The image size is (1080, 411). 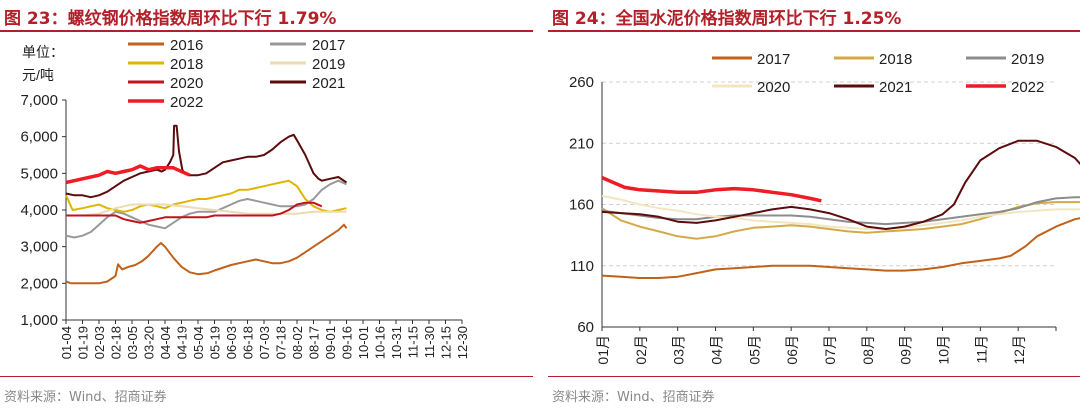 I want to click on x-tick-label: 10-16, so click(x=380, y=342).